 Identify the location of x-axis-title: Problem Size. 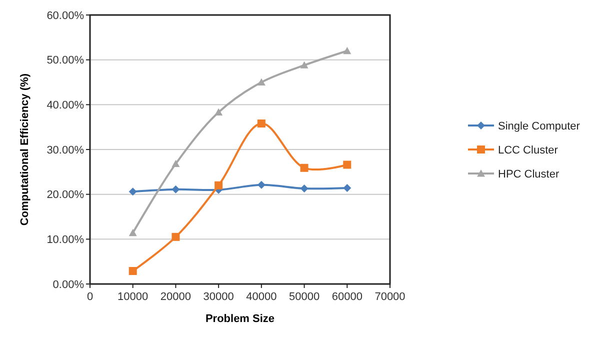
(240, 319).